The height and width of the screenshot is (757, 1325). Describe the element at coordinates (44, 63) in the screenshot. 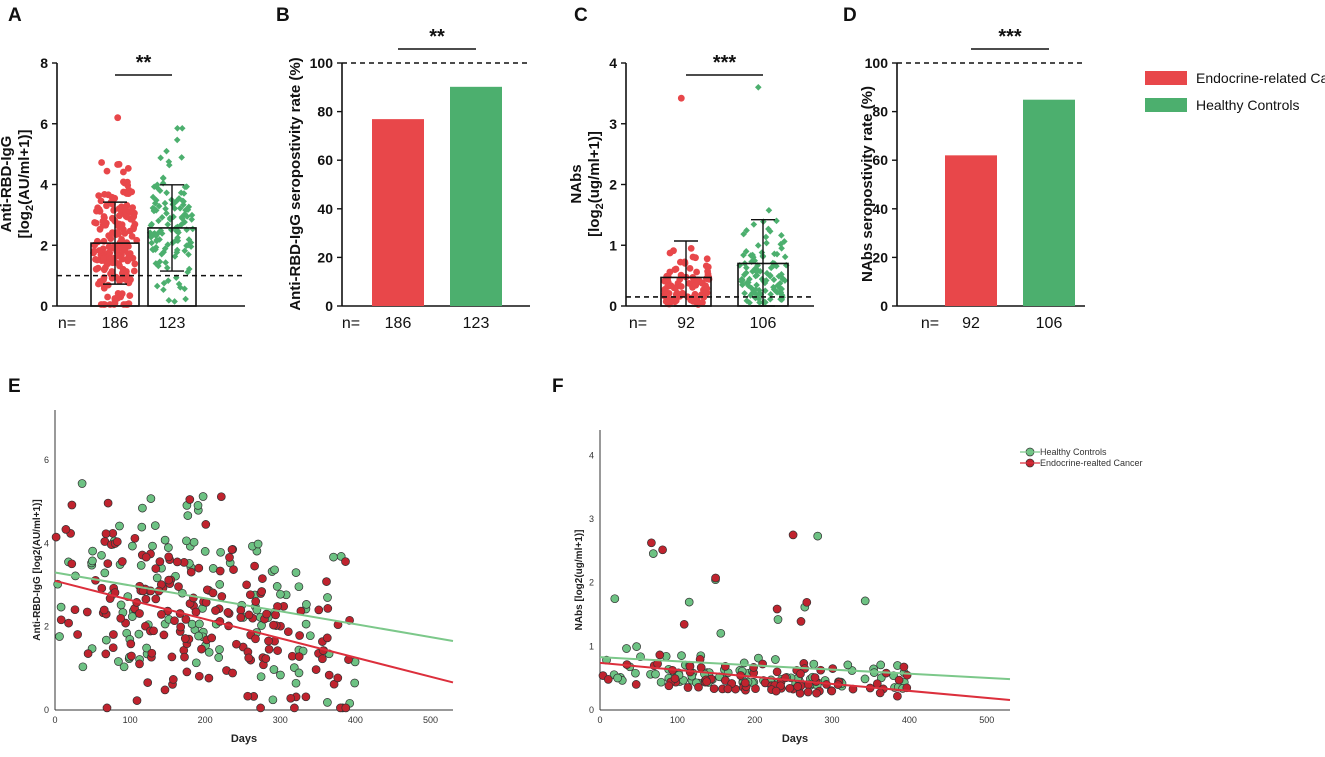

I see `panel-a-y-tick-label: 8` at that location.